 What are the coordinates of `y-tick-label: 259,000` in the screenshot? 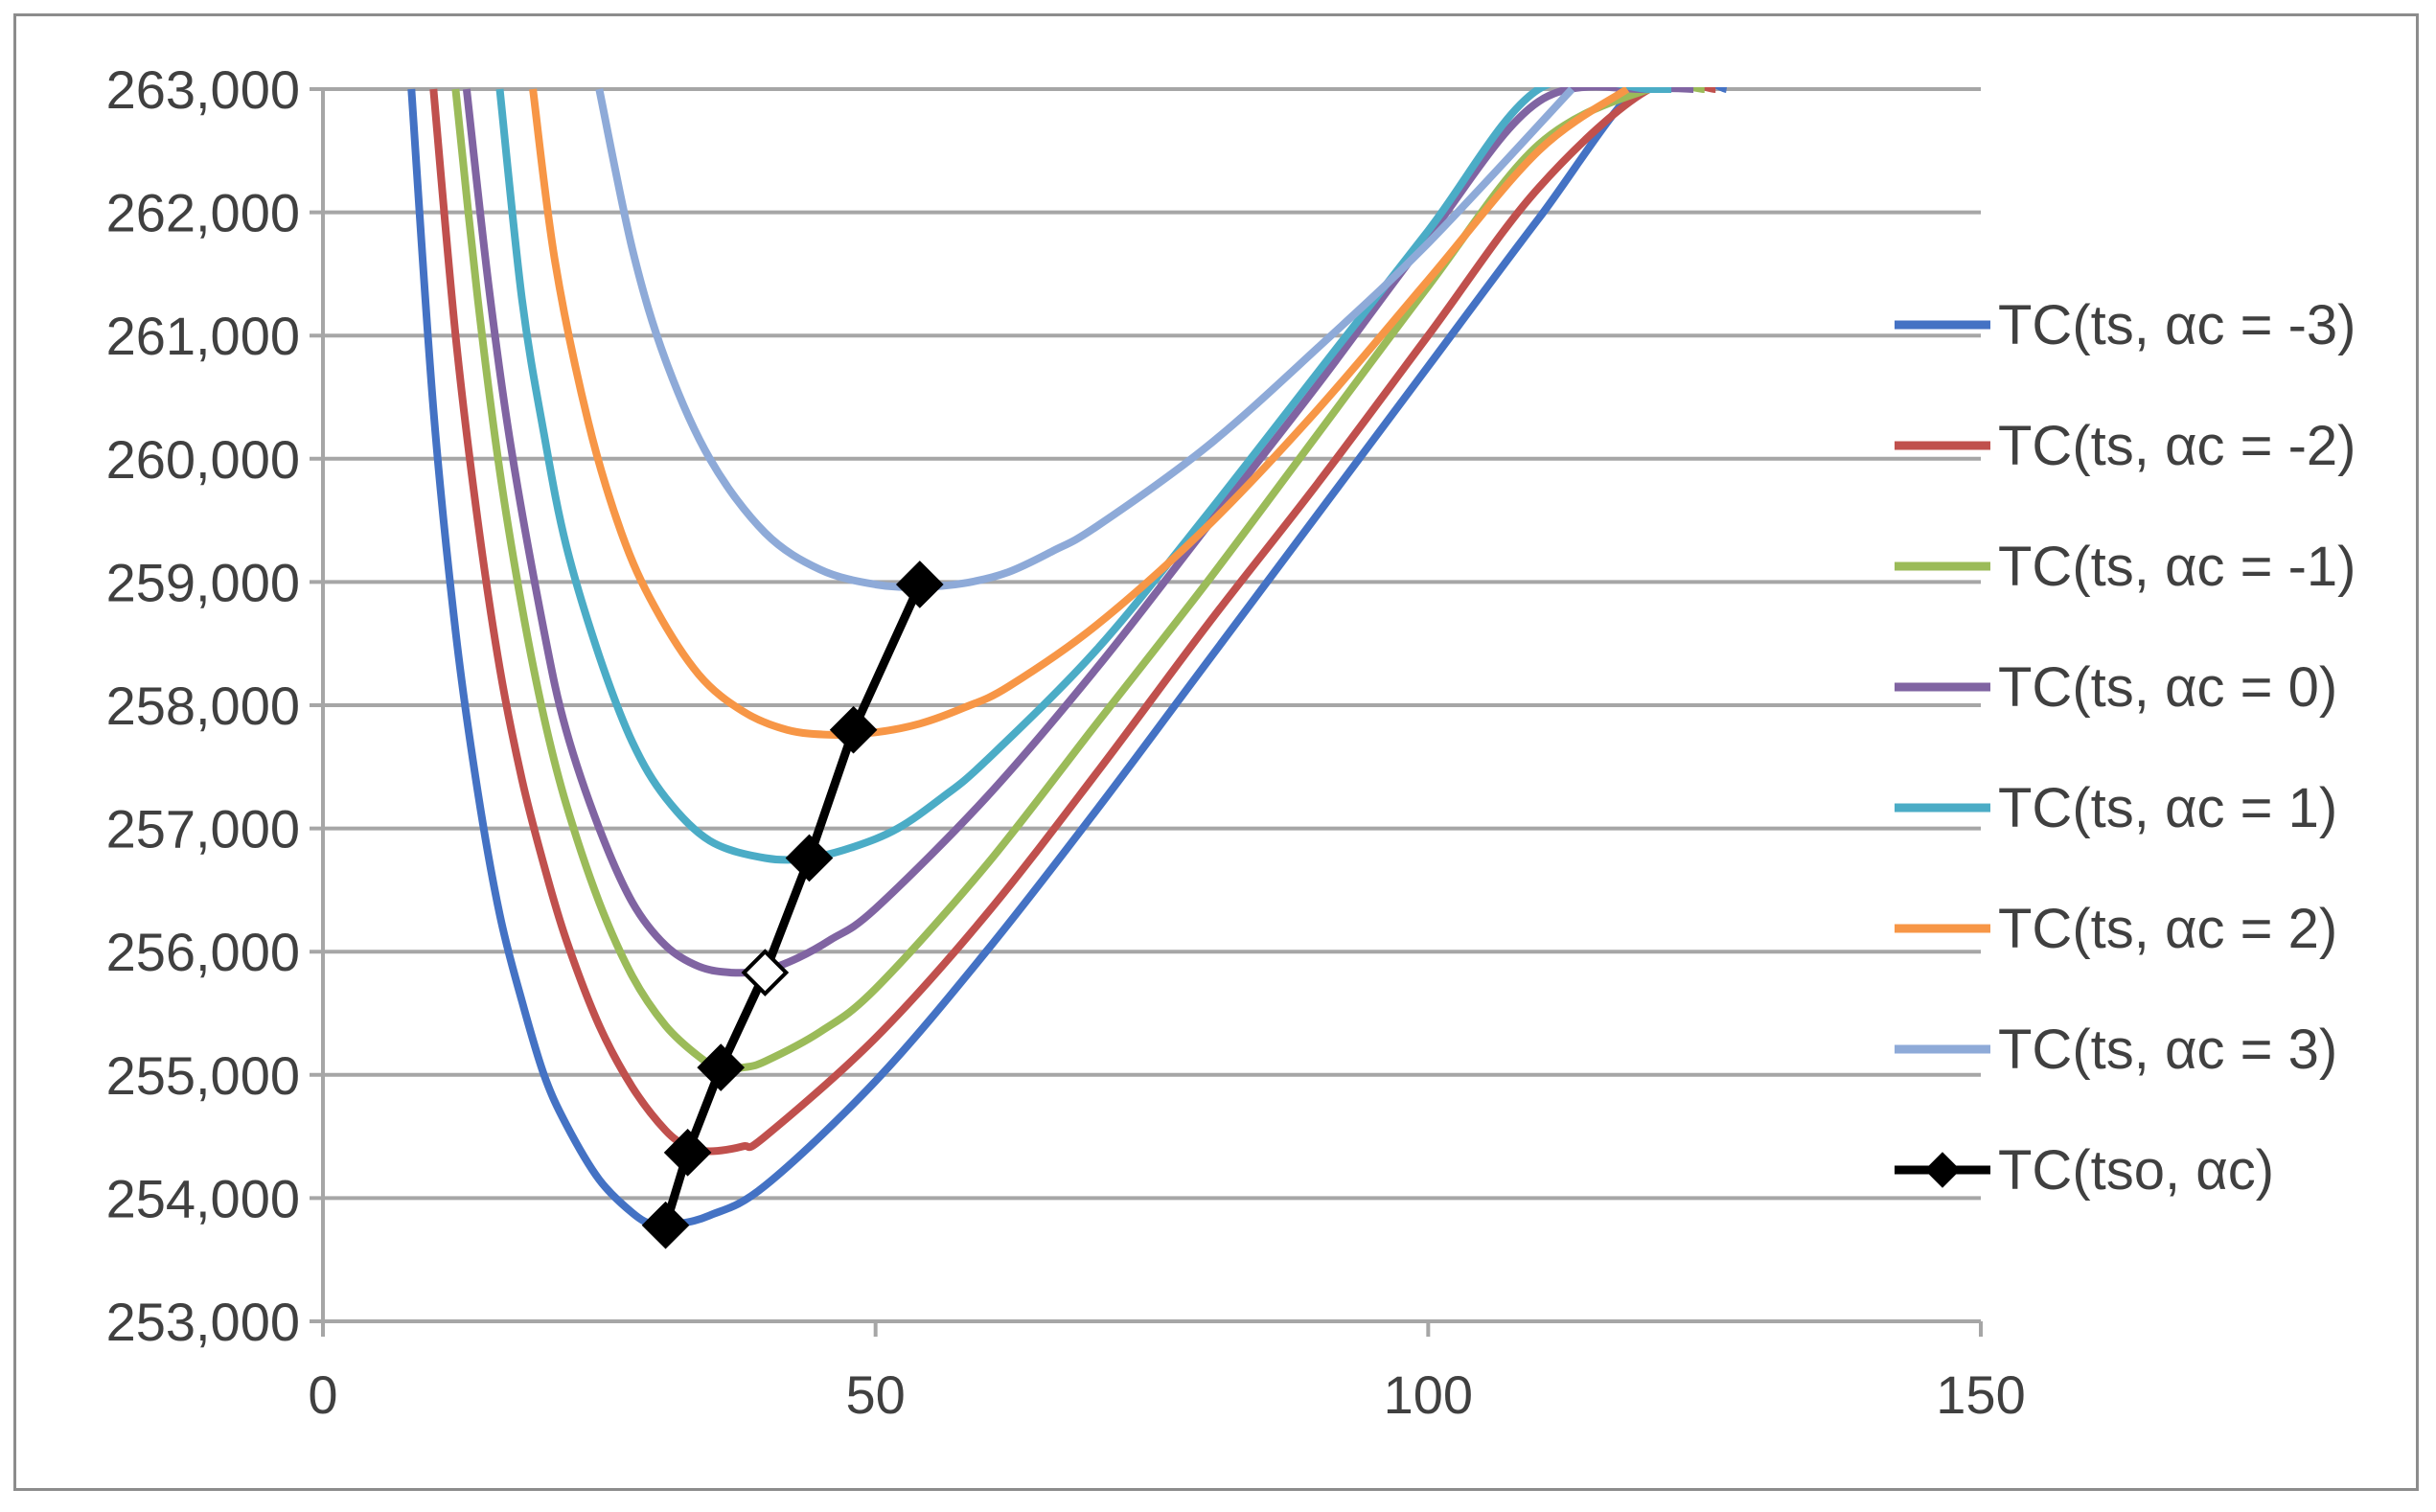 It's located at (203, 582).